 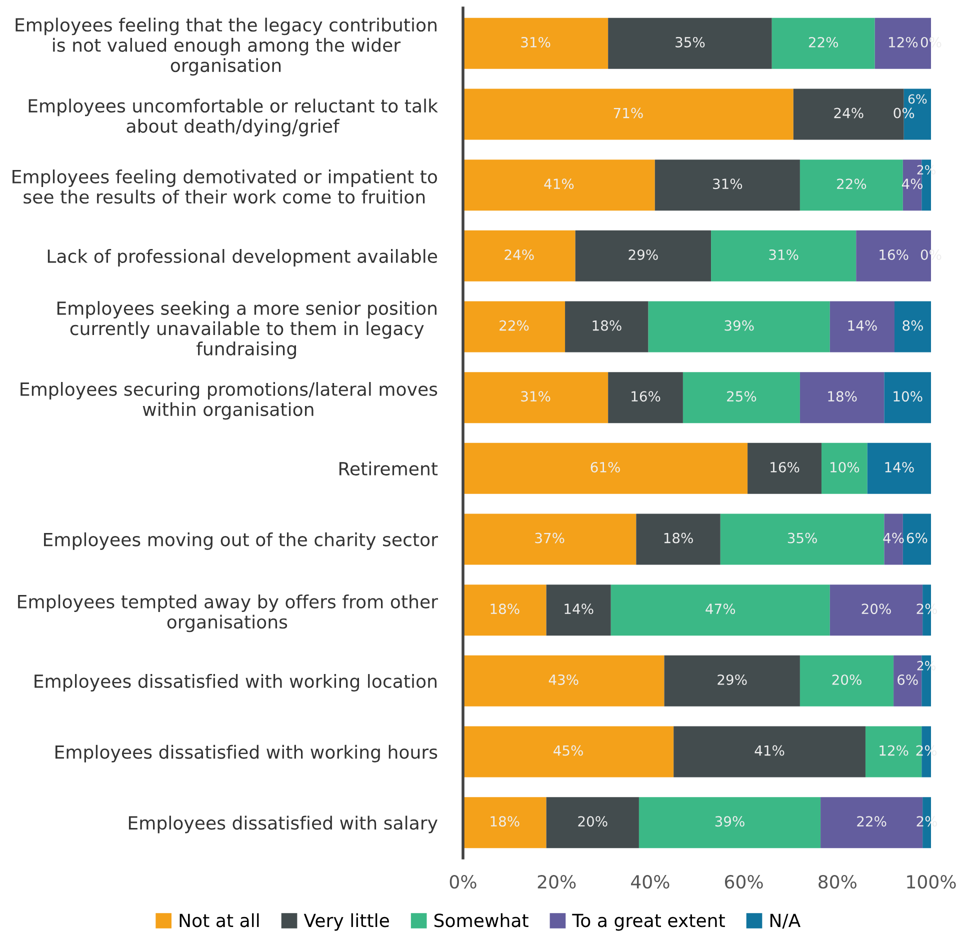 What do you see at coordinates (346, 922) in the screenshot?
I see `legend-label: Very little` at bounding box center [346, 922].